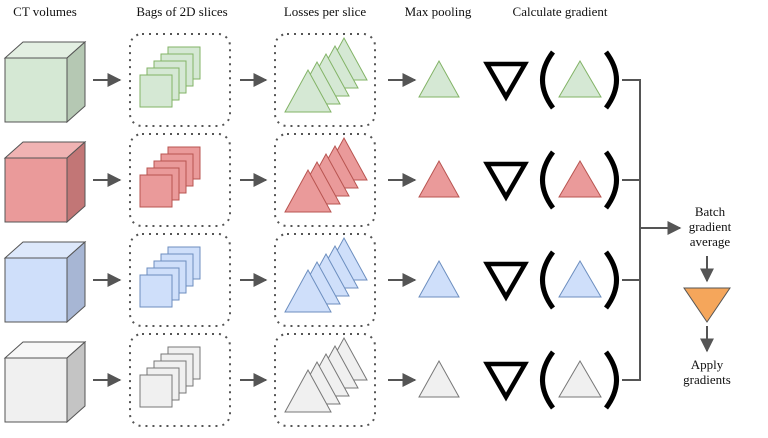 The width and height of the screenshot is (768, 438). Describe the element at coordinates (438, 11) in the screenshot. I see `column-header: Max pooling` at that location.